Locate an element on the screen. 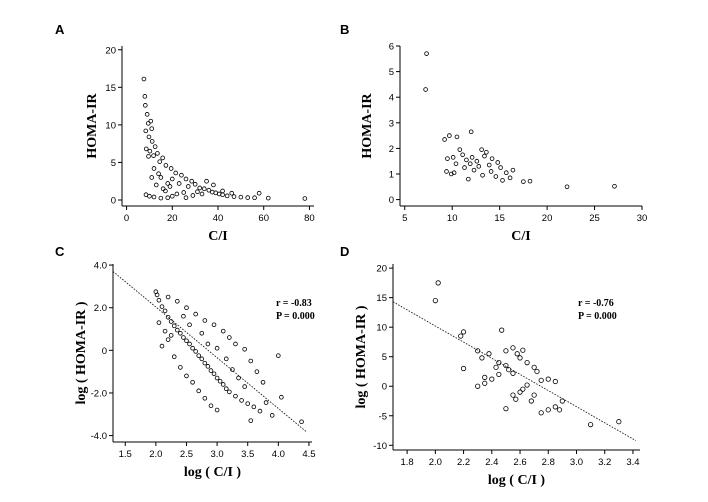 The width and height of the screenshot is (708, 502). panel-label: A is located at coordinates (60, 29).